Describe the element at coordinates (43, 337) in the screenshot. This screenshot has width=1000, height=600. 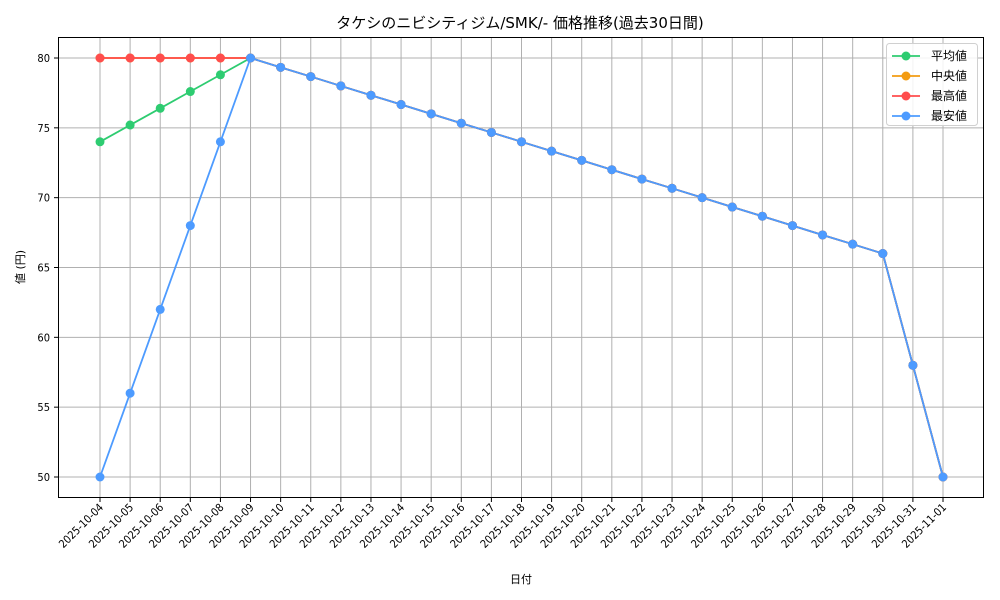
I see `y-tick-label: 60` at that location.